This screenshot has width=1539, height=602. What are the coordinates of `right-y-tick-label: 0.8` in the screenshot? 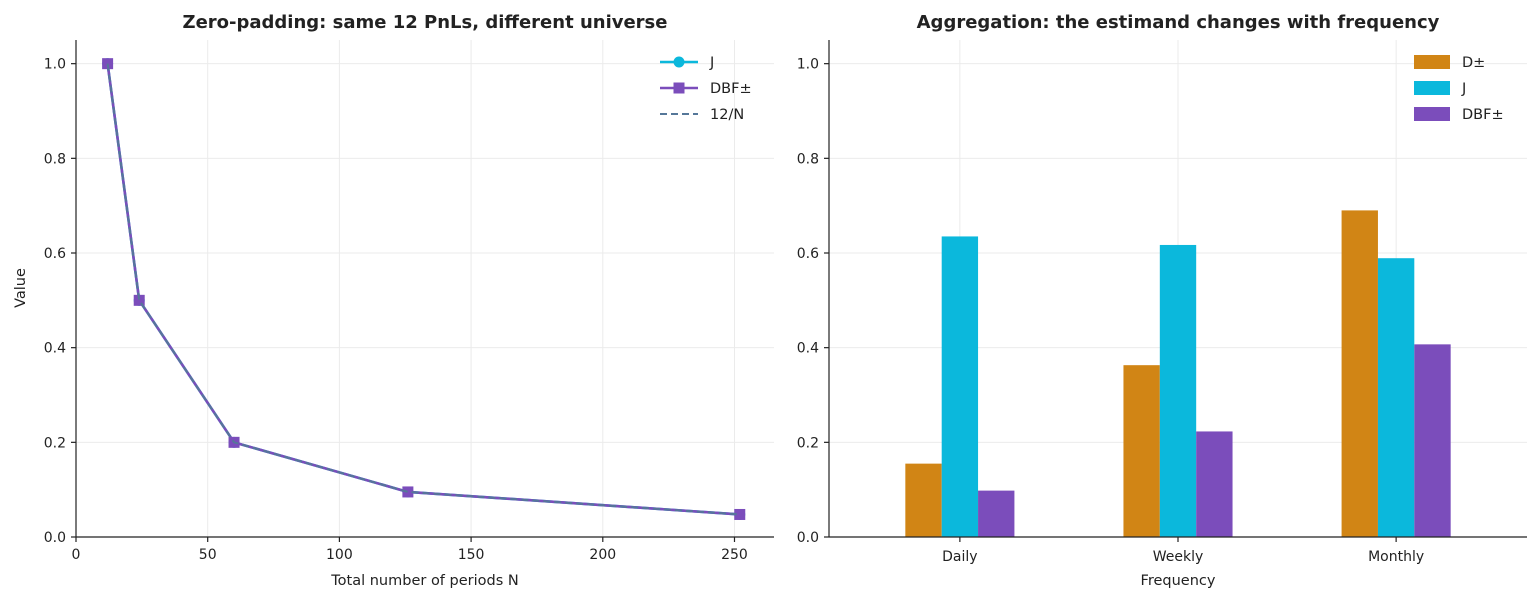 It's located at (808, 159).